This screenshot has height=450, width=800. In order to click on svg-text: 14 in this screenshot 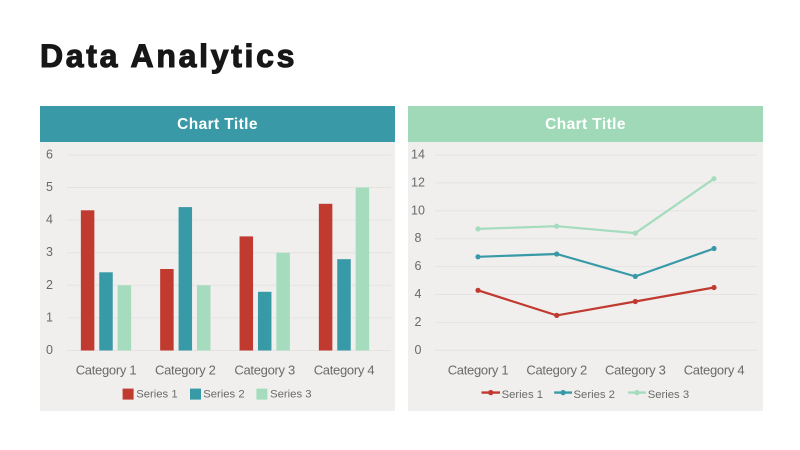, I will do `click(418, 155)`.